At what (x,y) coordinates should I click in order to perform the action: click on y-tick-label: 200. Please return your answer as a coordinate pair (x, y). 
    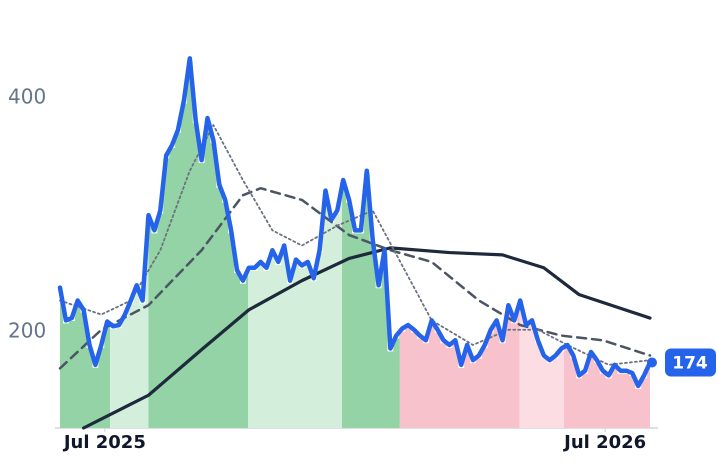
    Looking at the image, I should click on (27, 331).